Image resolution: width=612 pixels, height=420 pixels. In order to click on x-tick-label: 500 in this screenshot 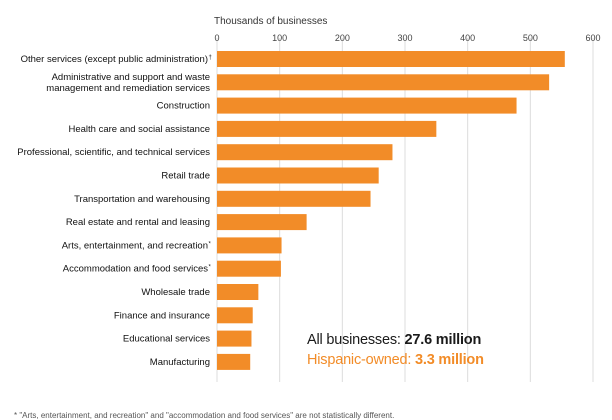, I will do `click(530, 38)`.